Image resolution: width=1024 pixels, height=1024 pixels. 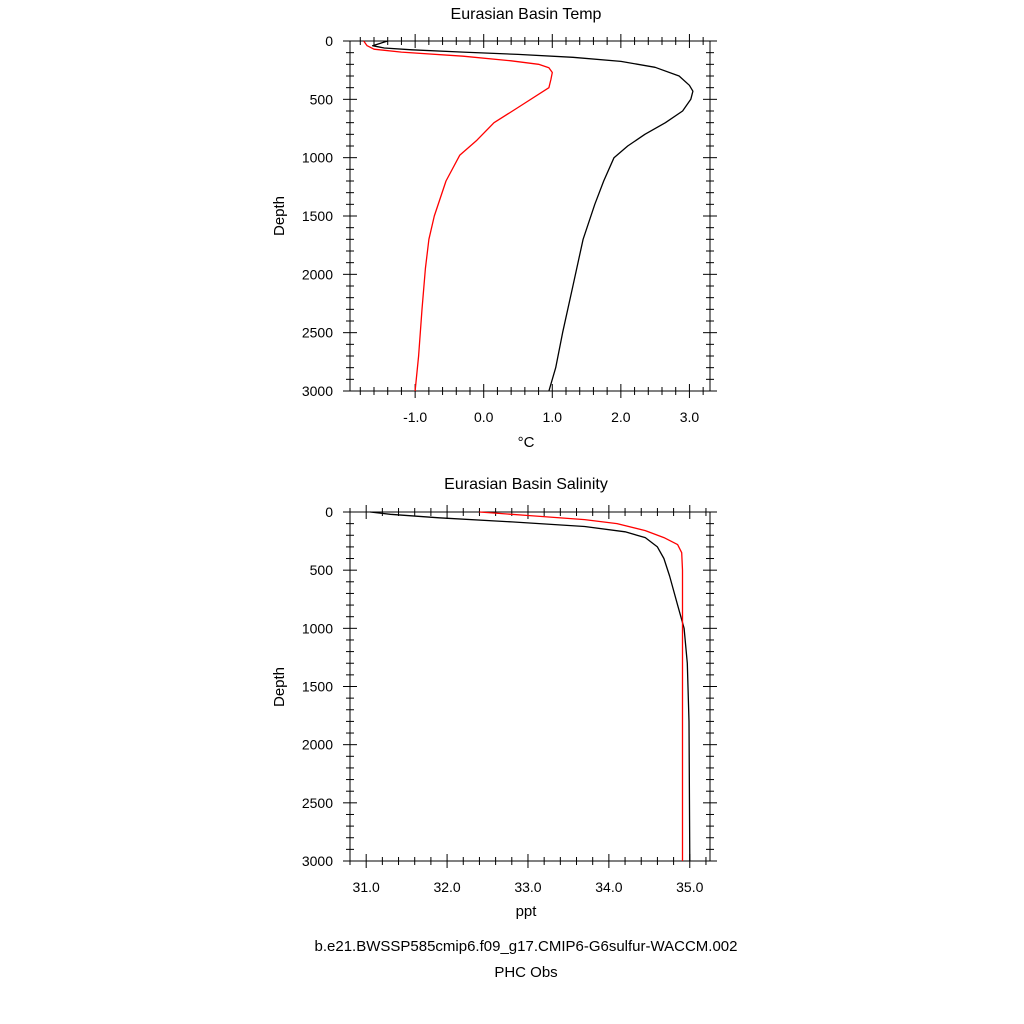 I want to click on temp-x-tick-label: 3.0, so click(x=690, y=417).